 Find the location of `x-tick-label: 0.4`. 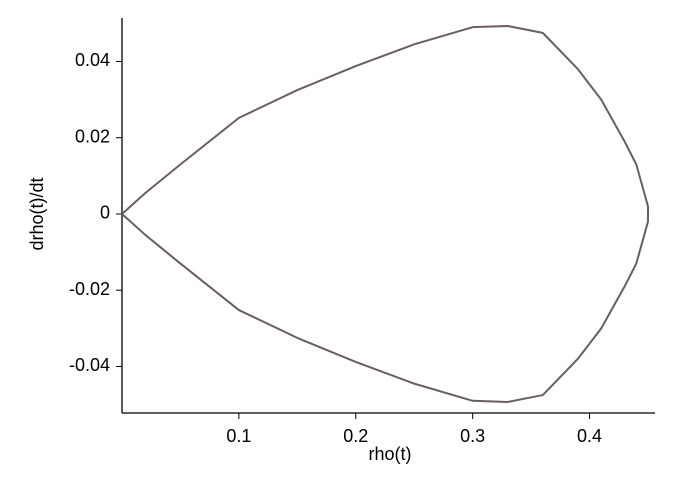

x-tick-label: 0.4 is located at coordinates (589, 436).